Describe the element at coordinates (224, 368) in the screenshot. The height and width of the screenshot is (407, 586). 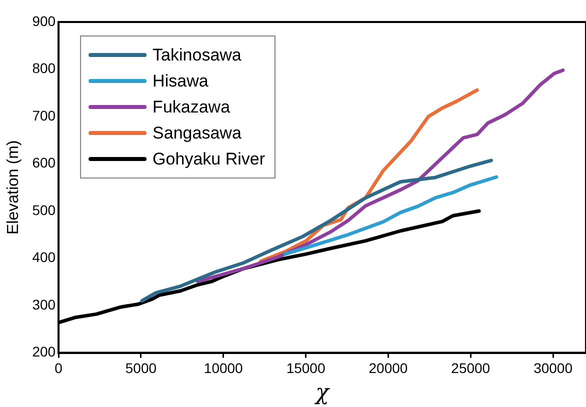
I see `x-tick-label: 10000` at that location.